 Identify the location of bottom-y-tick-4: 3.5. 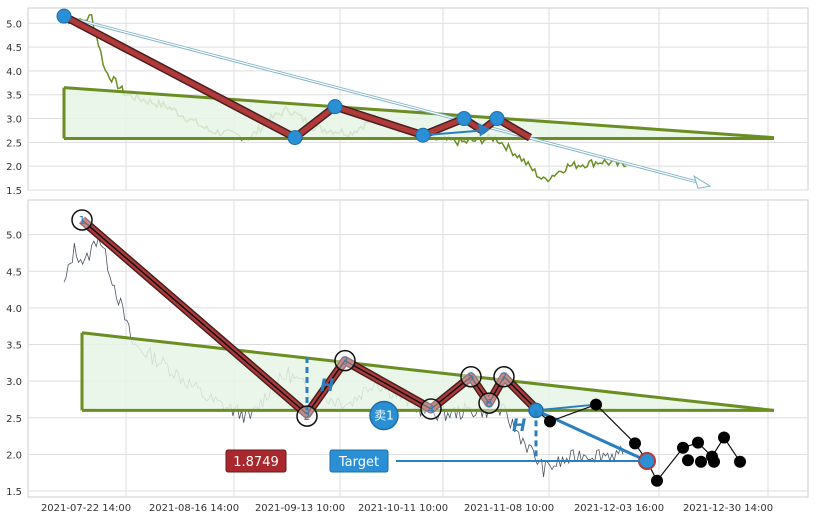
(14, 346).